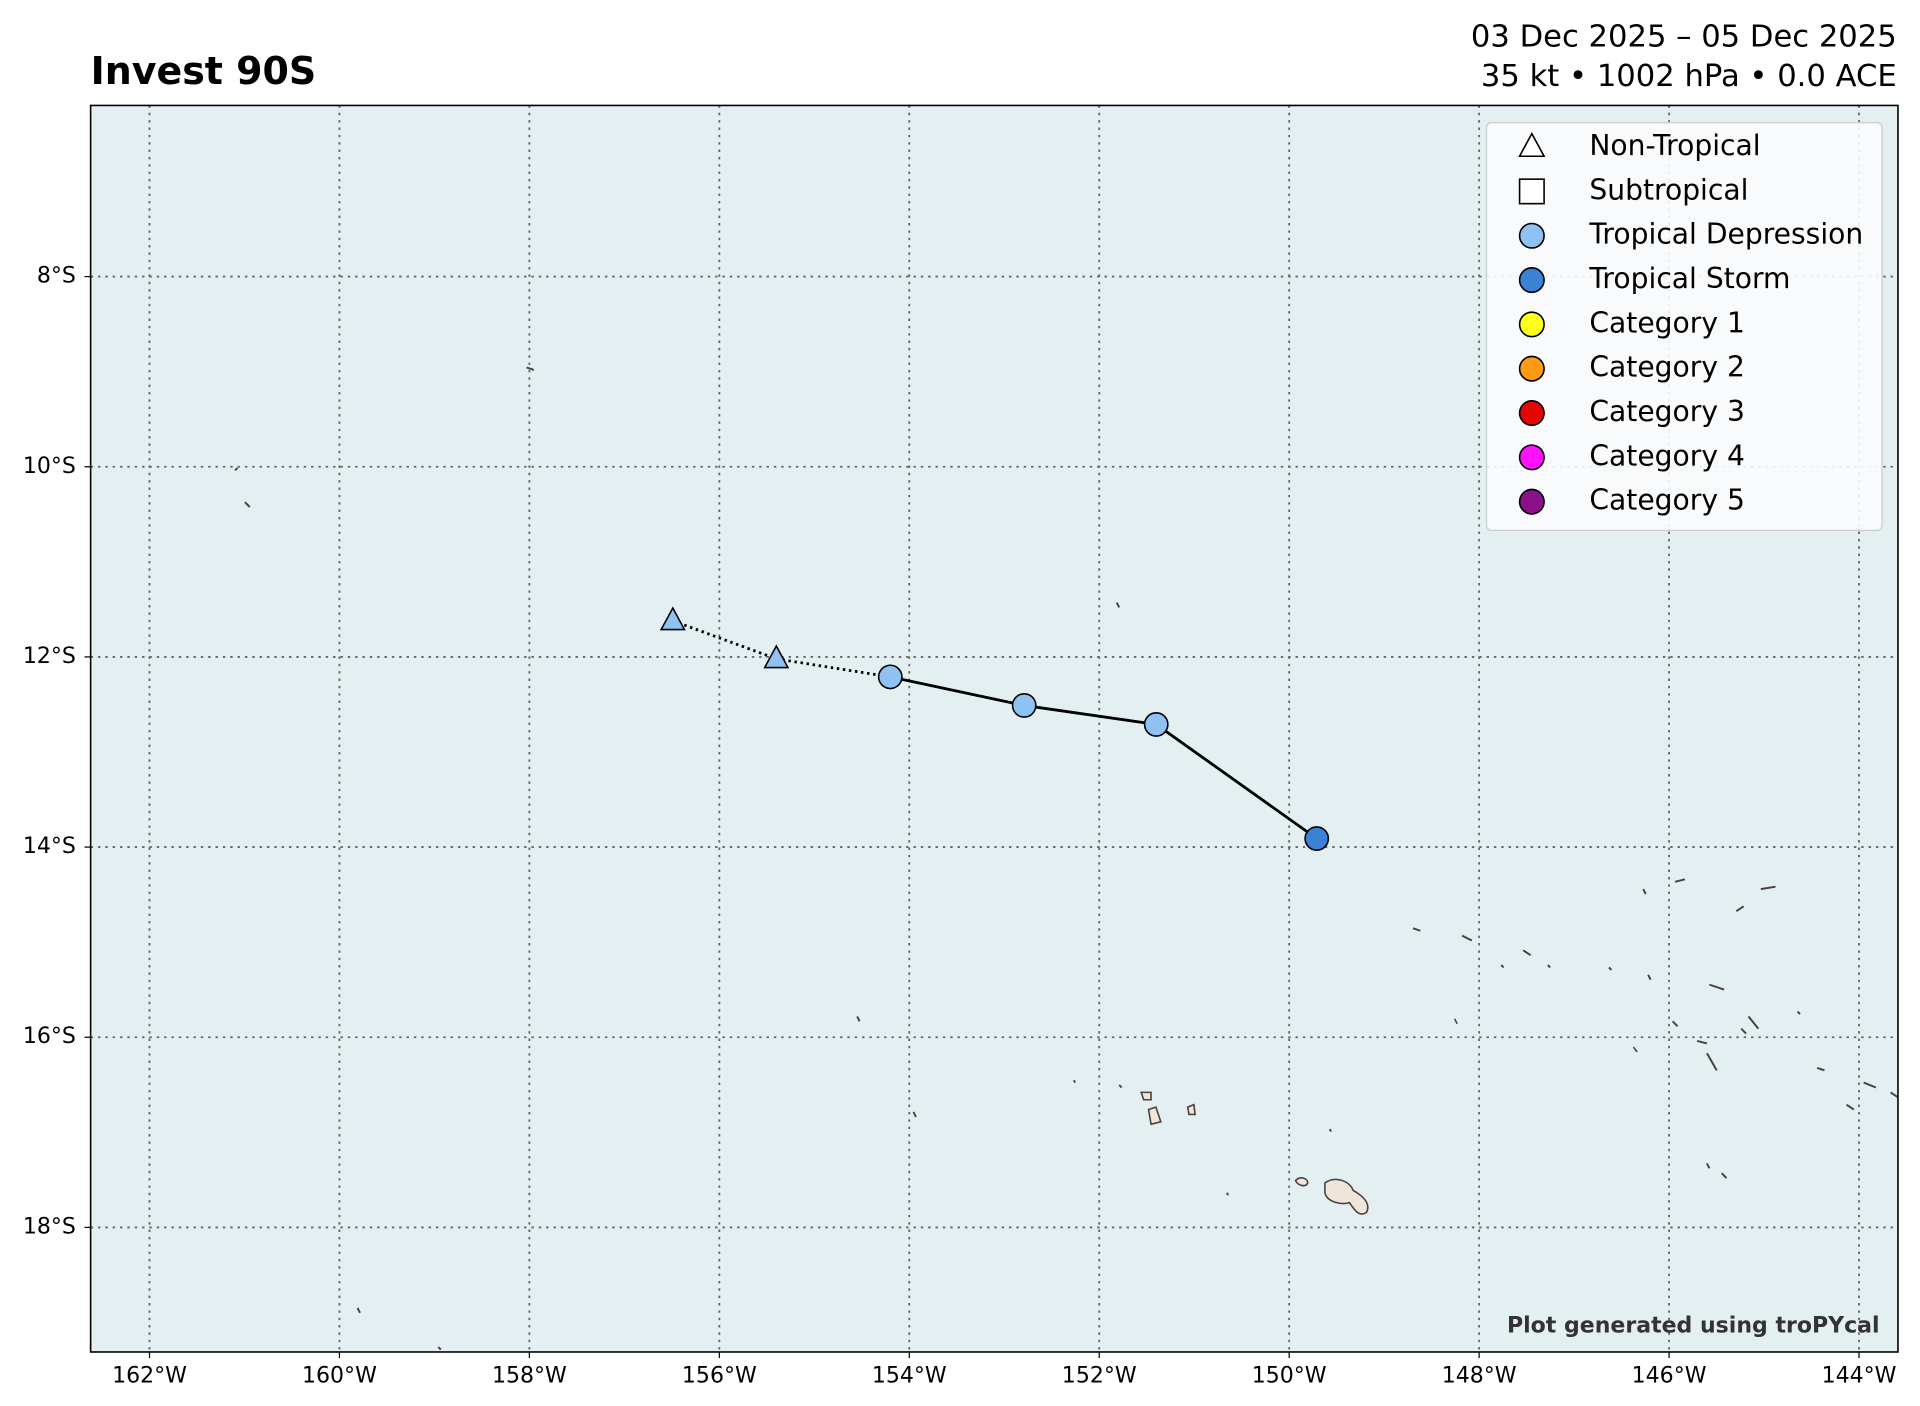 This screenshot has width=1920, height=1406. Describe the element at coordinates (1689, 278) in the screenshot. I see `legend-label: Tropical Storm` at that location.